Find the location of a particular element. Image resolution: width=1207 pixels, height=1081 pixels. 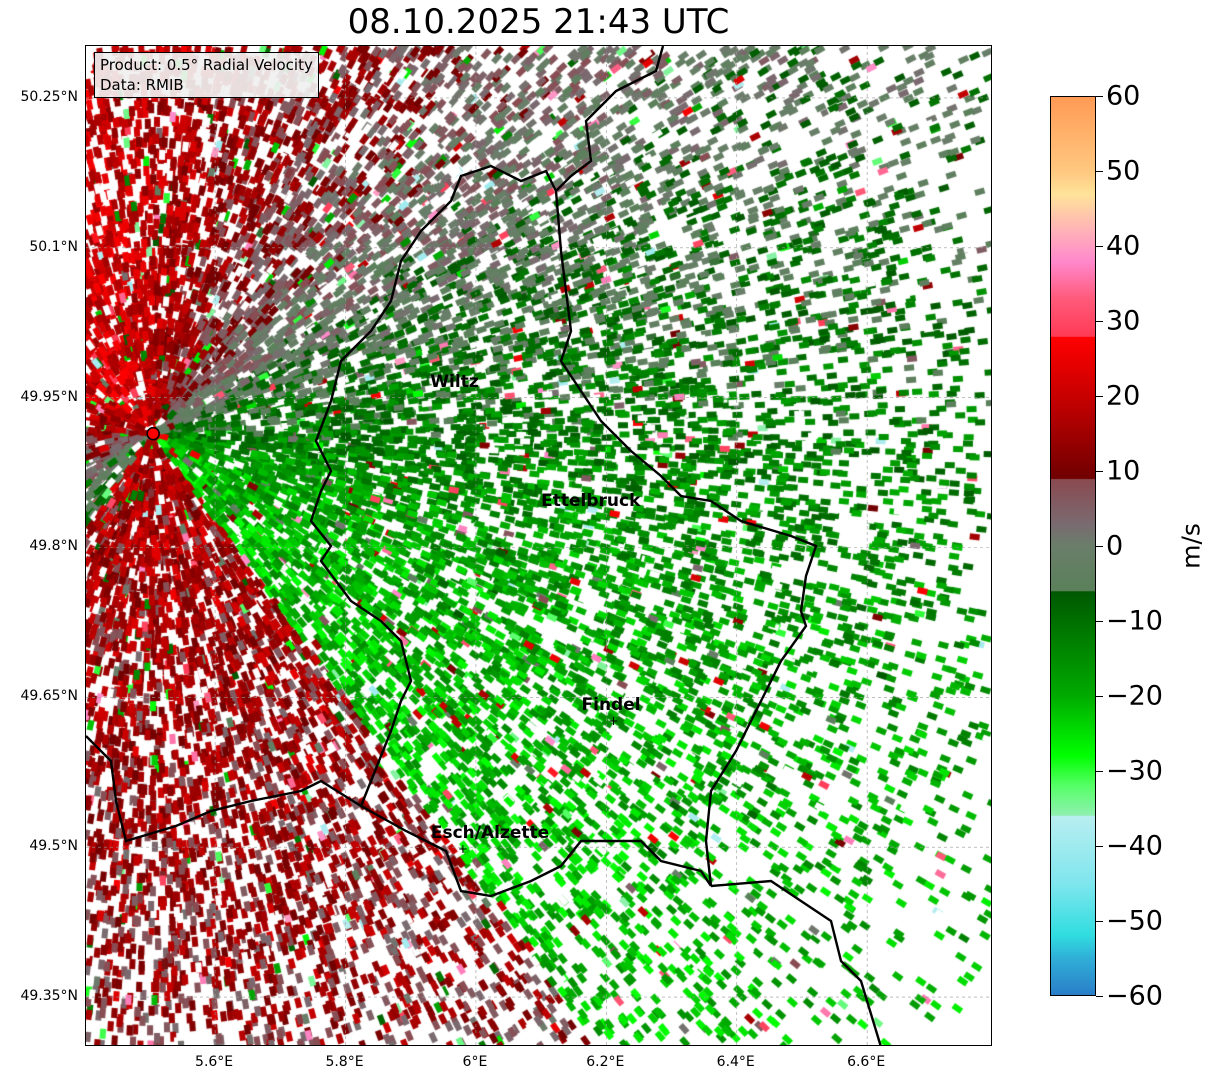

city-label: Ettelbruck is located at coordinates (591, 500).